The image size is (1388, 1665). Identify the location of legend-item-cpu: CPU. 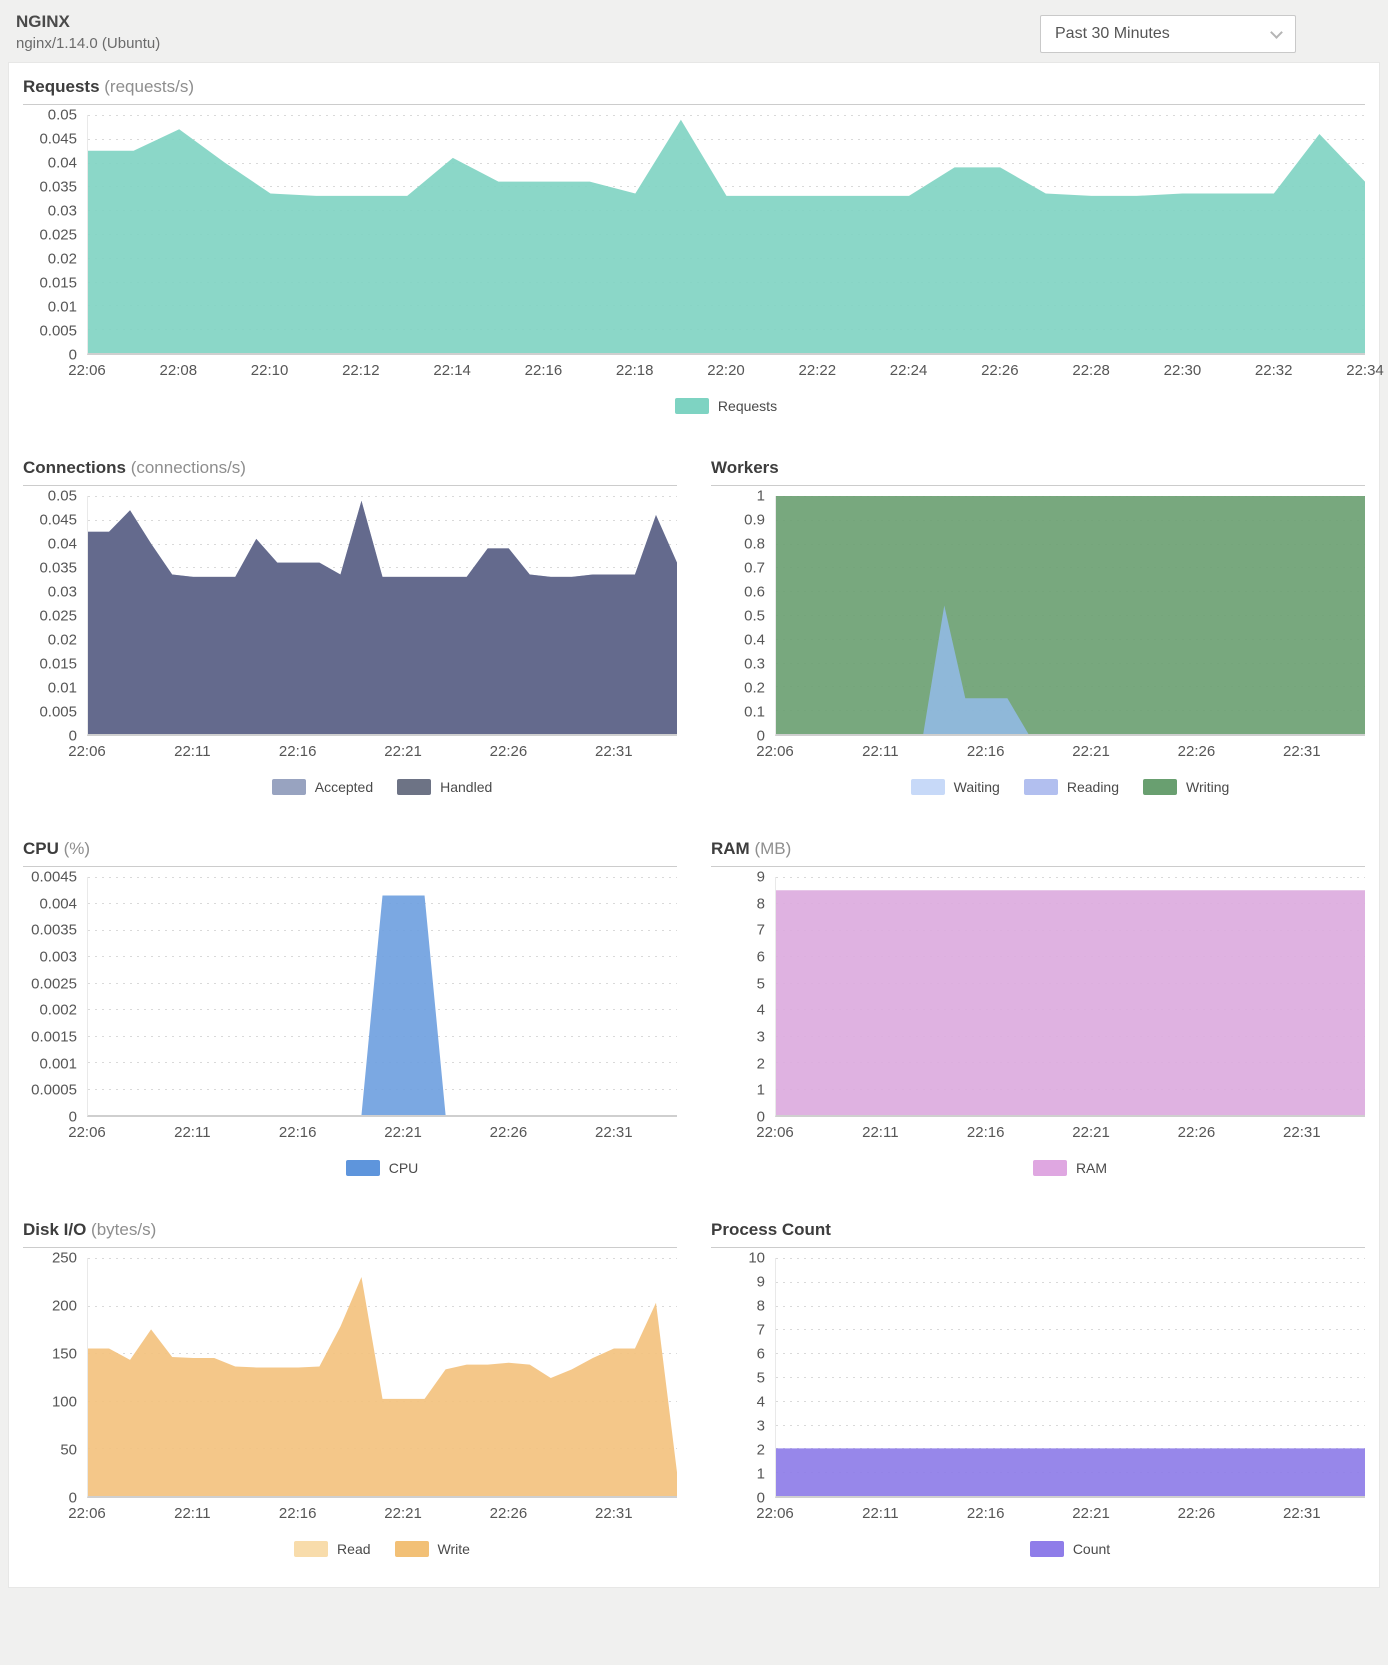
(381, 1168).